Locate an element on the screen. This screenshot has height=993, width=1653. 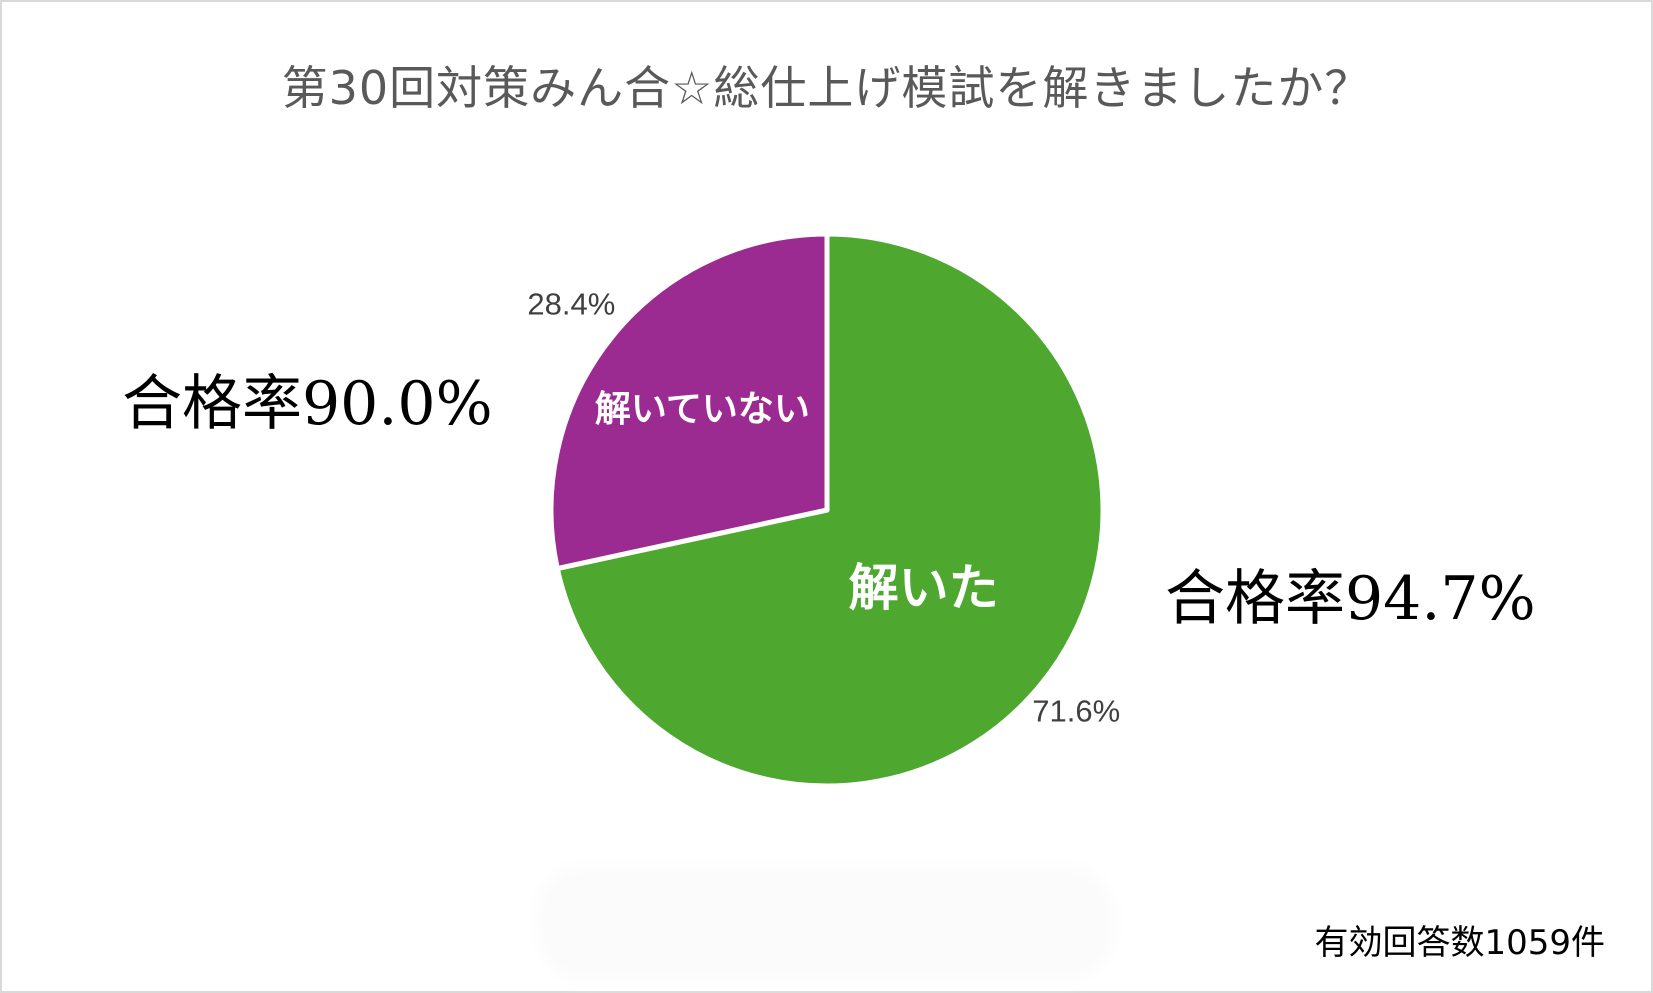
pass-rate-solved: 合格率94.7% is located at coordinates (1350, 599).